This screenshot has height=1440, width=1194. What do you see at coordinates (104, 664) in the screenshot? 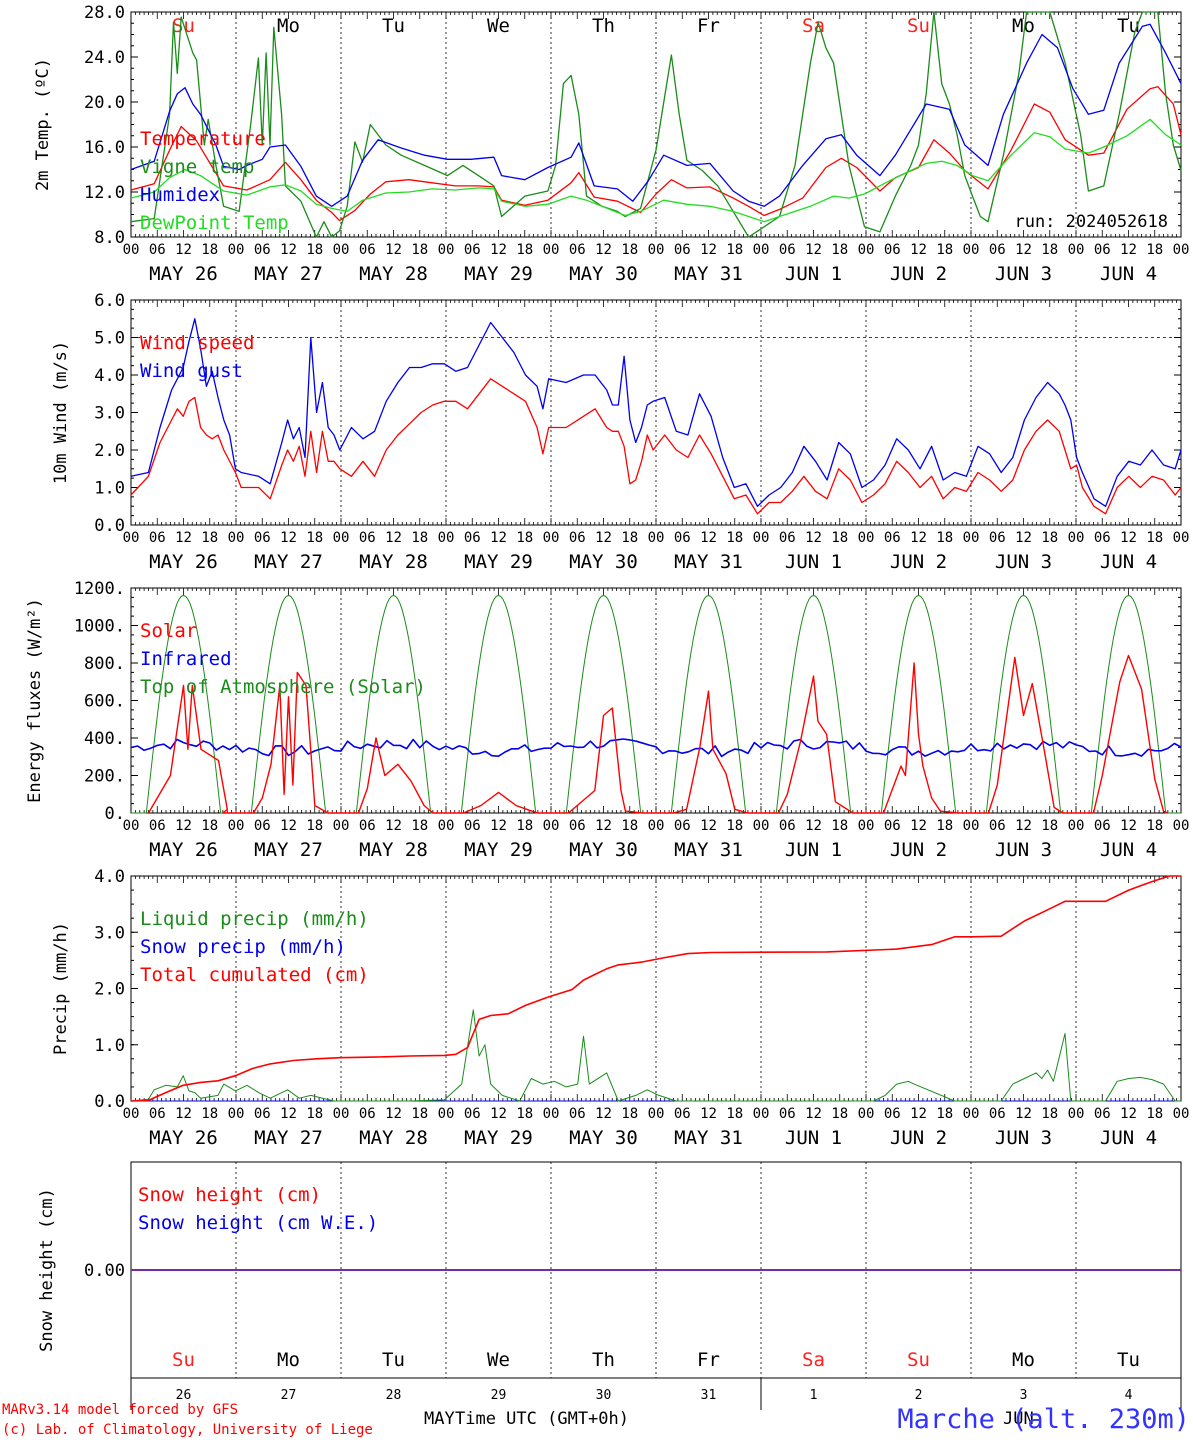
I see `y-tick-label: 800.` at bounding box center [104, 664].